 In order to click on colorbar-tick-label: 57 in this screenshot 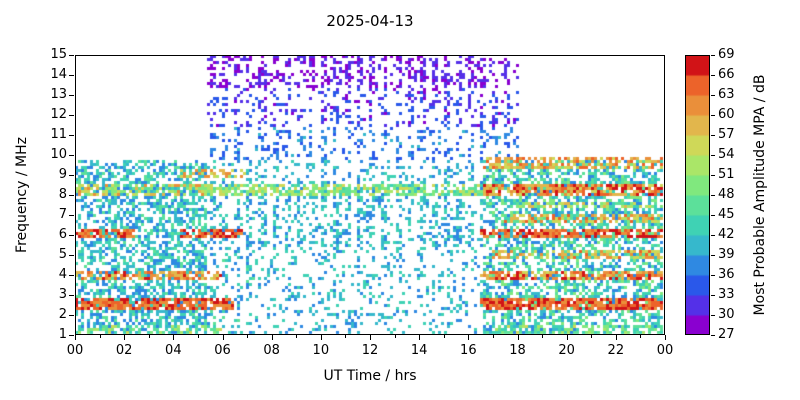, I will do `click(726, 134)`.